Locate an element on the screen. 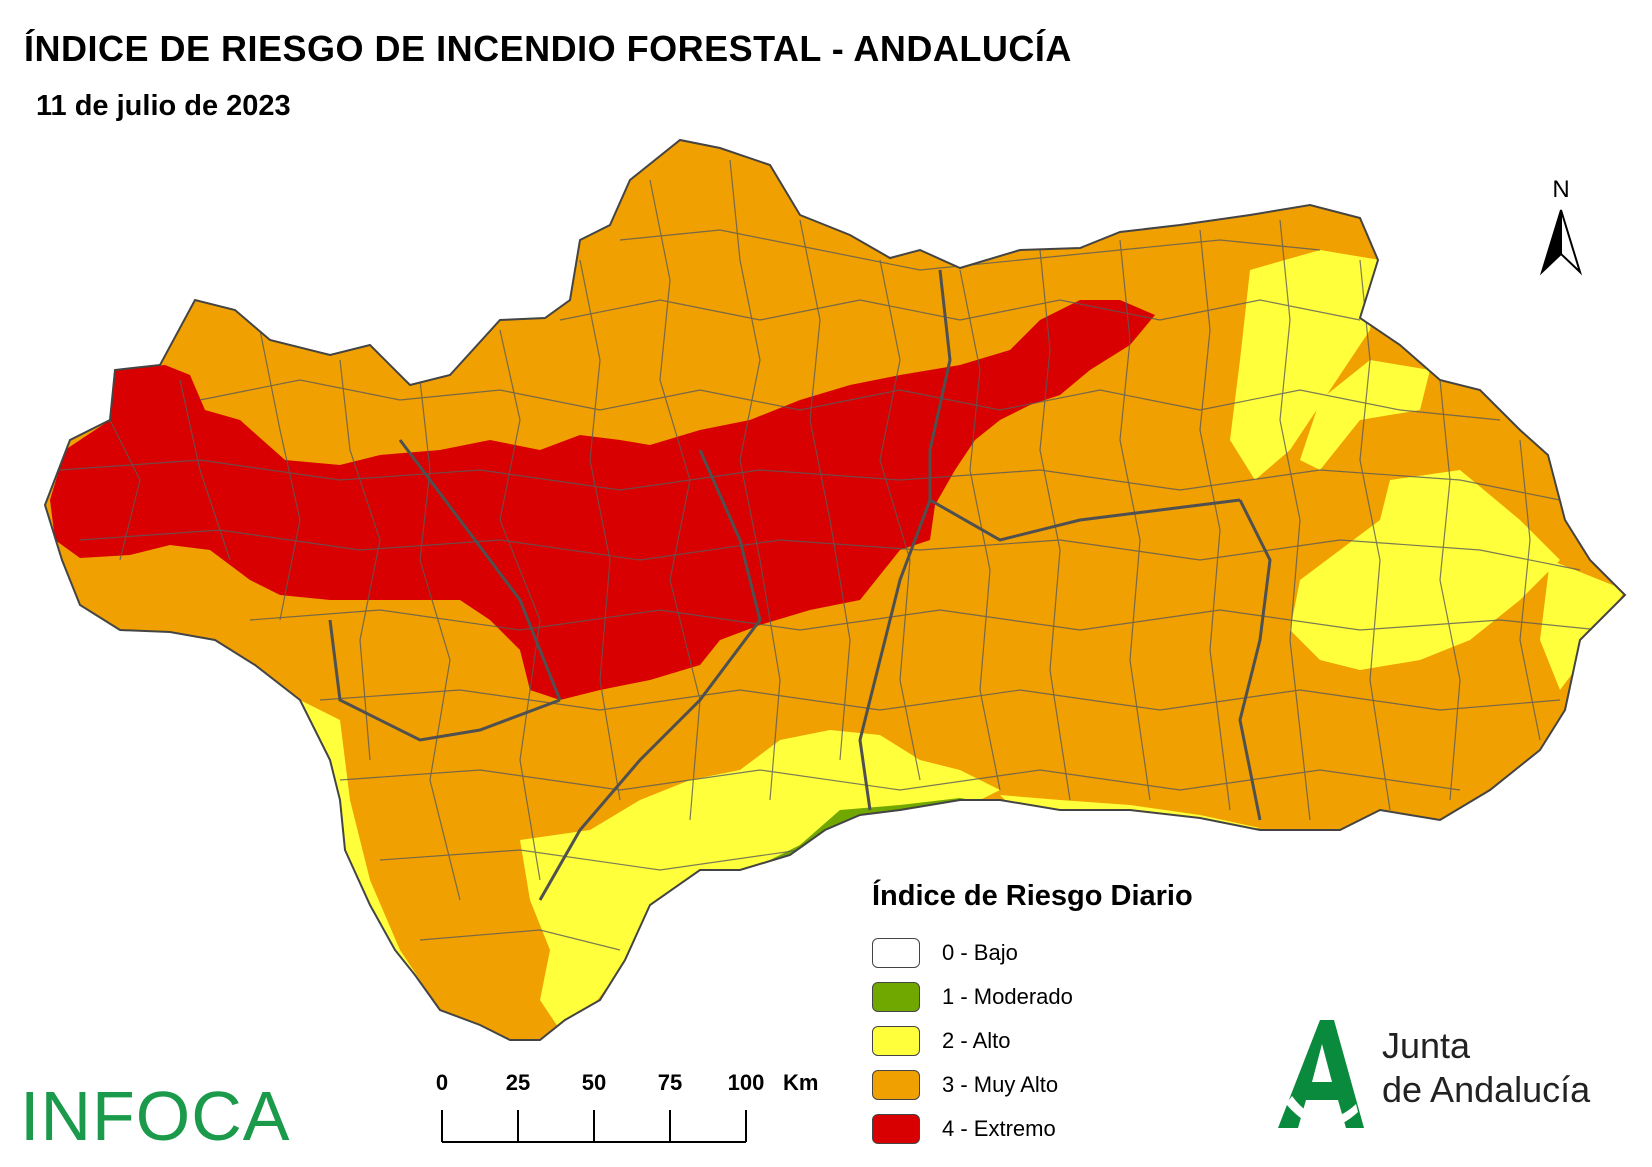 The height and width of the screenshot is (1167, 1652). scale-tick-25: 25 is located at coordinates (518, 1082).